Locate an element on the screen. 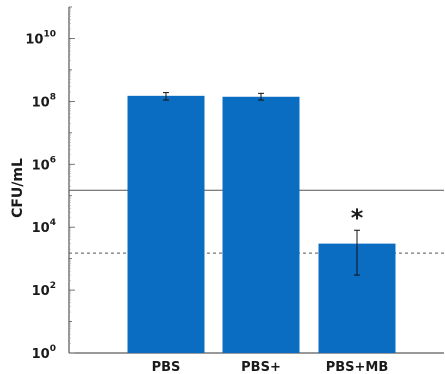 Image resolution: width=445 pixels, height=374 pixels. y-tick-label: 106 is located at coordinates (44, 164).